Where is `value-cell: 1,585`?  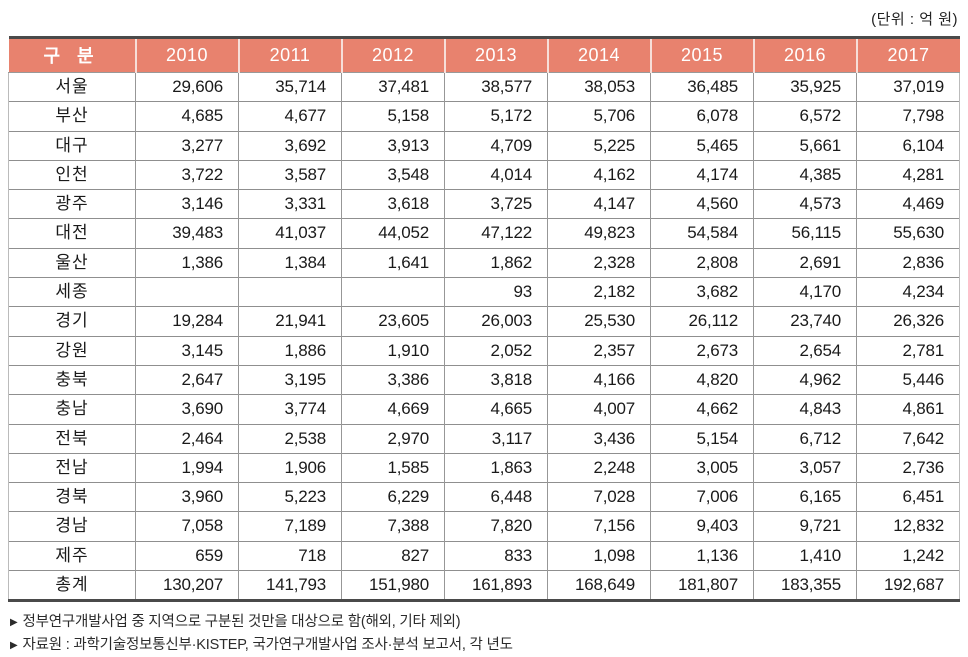
value-cell: 1,585 is located at coordinates (393, 467).